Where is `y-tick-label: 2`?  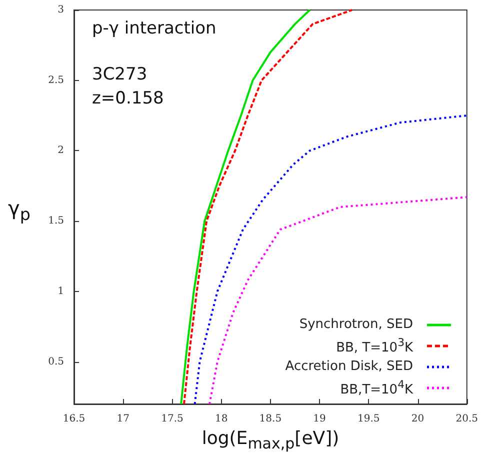 y-tick-label: 2 is located at coordinates (61, 150).